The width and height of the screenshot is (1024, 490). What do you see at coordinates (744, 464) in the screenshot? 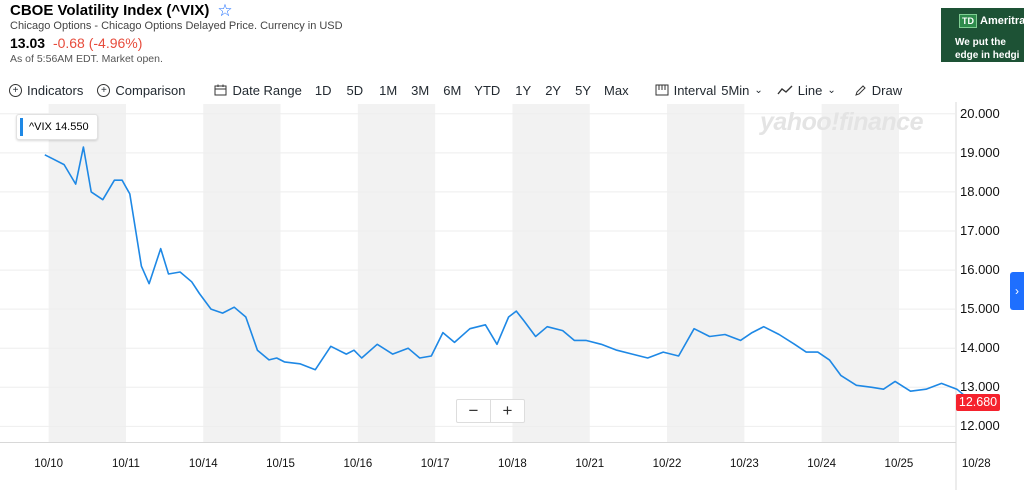
I see `x-tick-label: 10/23` at bounding box center [744, 464].